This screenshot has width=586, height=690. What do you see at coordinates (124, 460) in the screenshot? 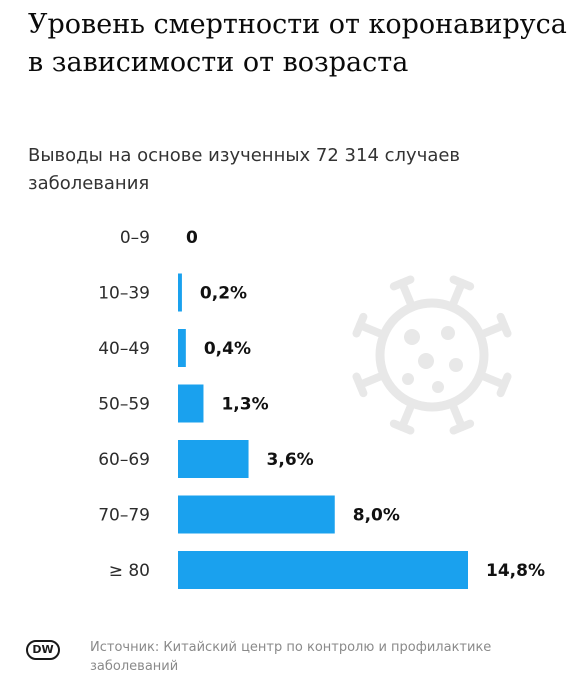
I see `category-label: 60–69` at bounding box center [124, 460].